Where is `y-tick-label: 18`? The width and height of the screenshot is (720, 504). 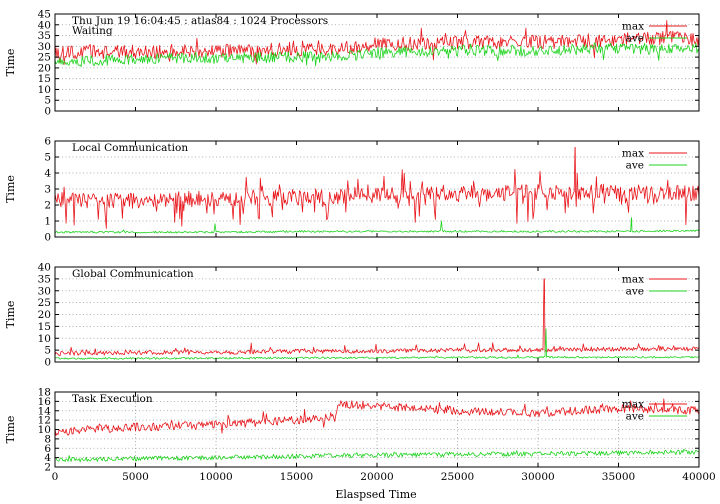
y-tick-label: 18 is located at coordinates (44, 393).